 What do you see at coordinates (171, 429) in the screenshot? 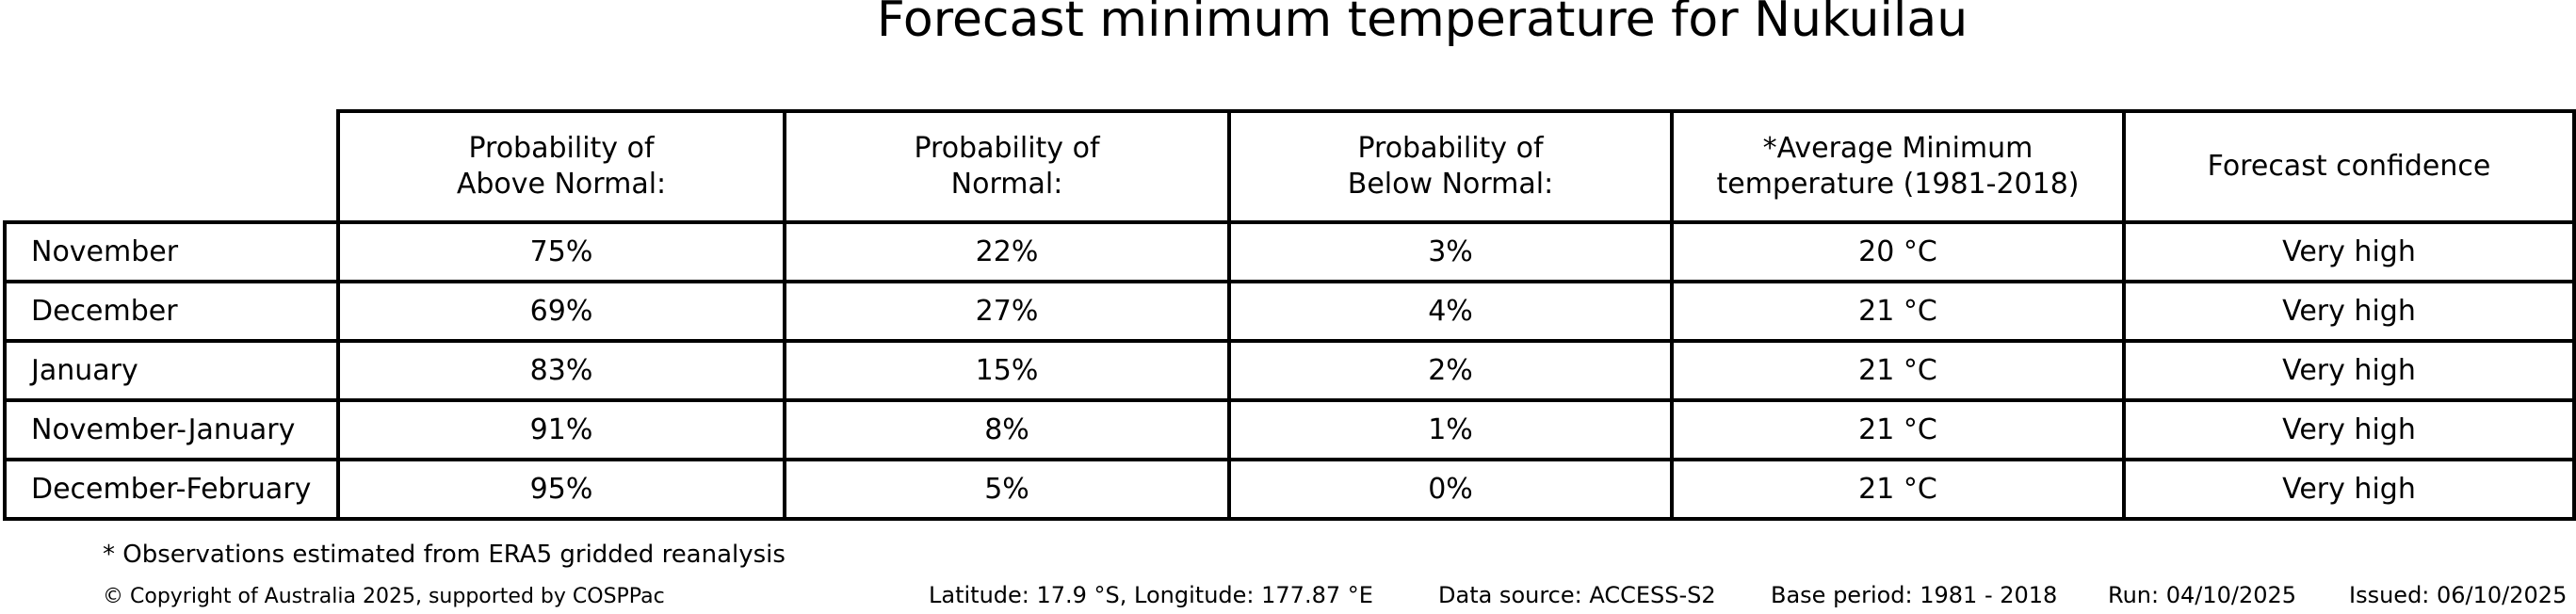
I see `month-cell: November-January` at bounding box center [171, 429].